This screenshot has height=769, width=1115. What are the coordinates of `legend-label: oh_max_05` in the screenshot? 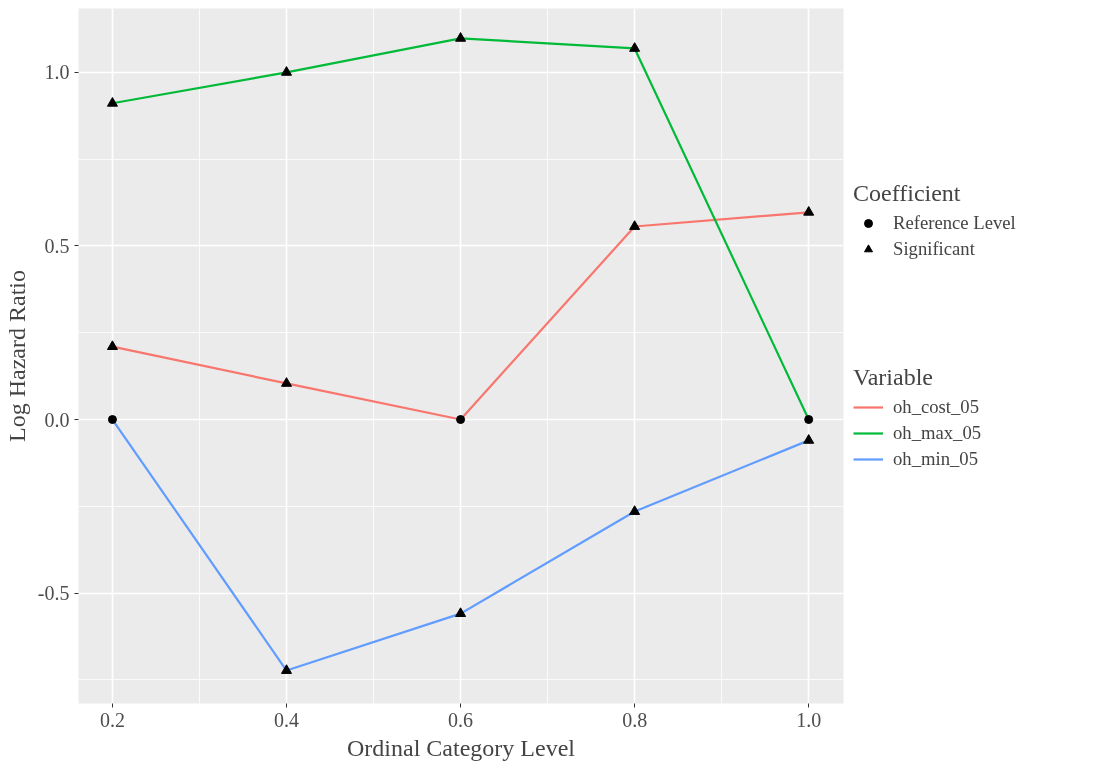 It's located at (937, 433).